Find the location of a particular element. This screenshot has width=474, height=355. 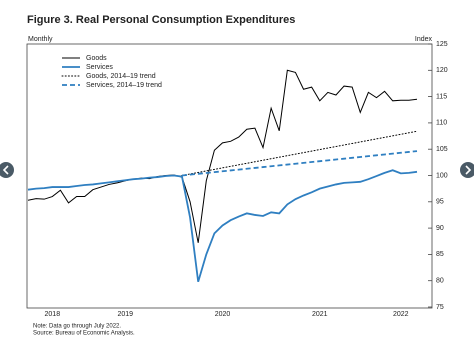

x-tick-label: 2021 is located at coordinates (320, 314).